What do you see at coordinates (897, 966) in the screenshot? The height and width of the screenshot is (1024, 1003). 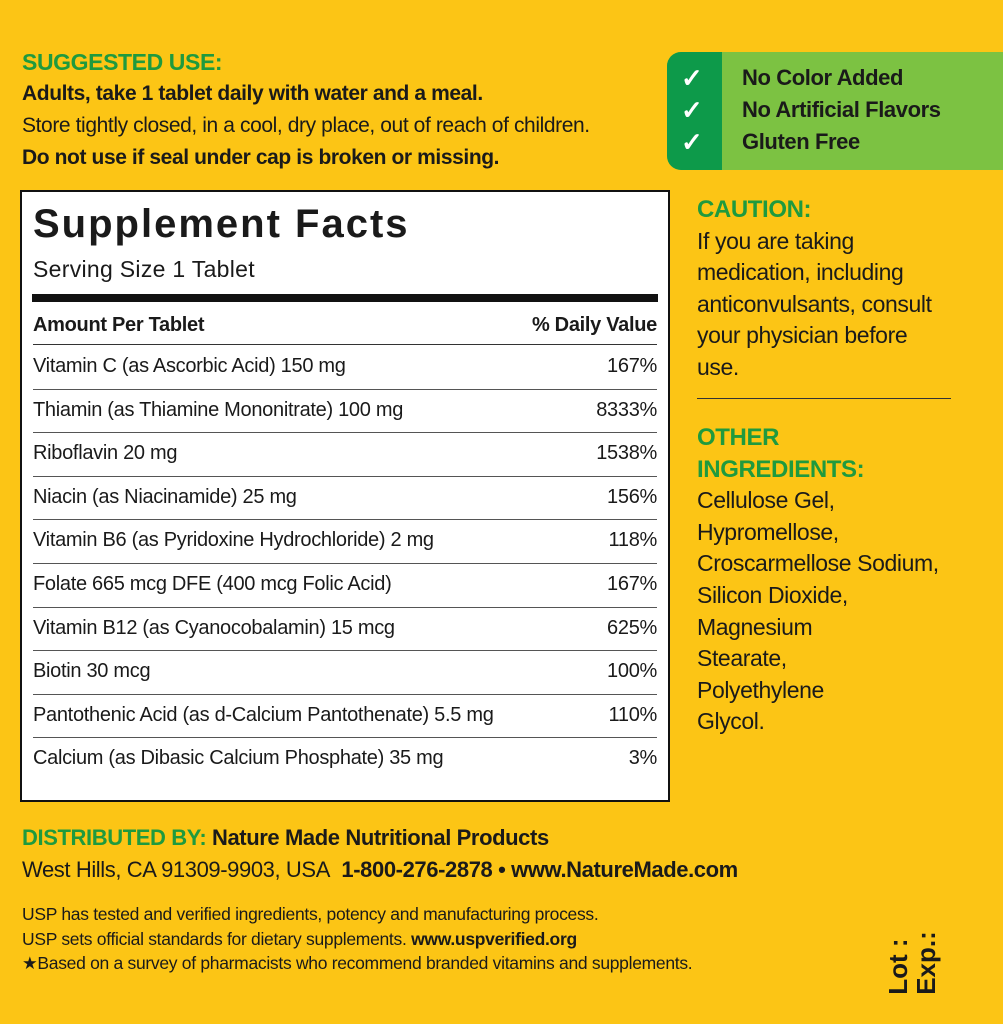 I see `lot-label: Lot :` at bounding box center [897, 966].